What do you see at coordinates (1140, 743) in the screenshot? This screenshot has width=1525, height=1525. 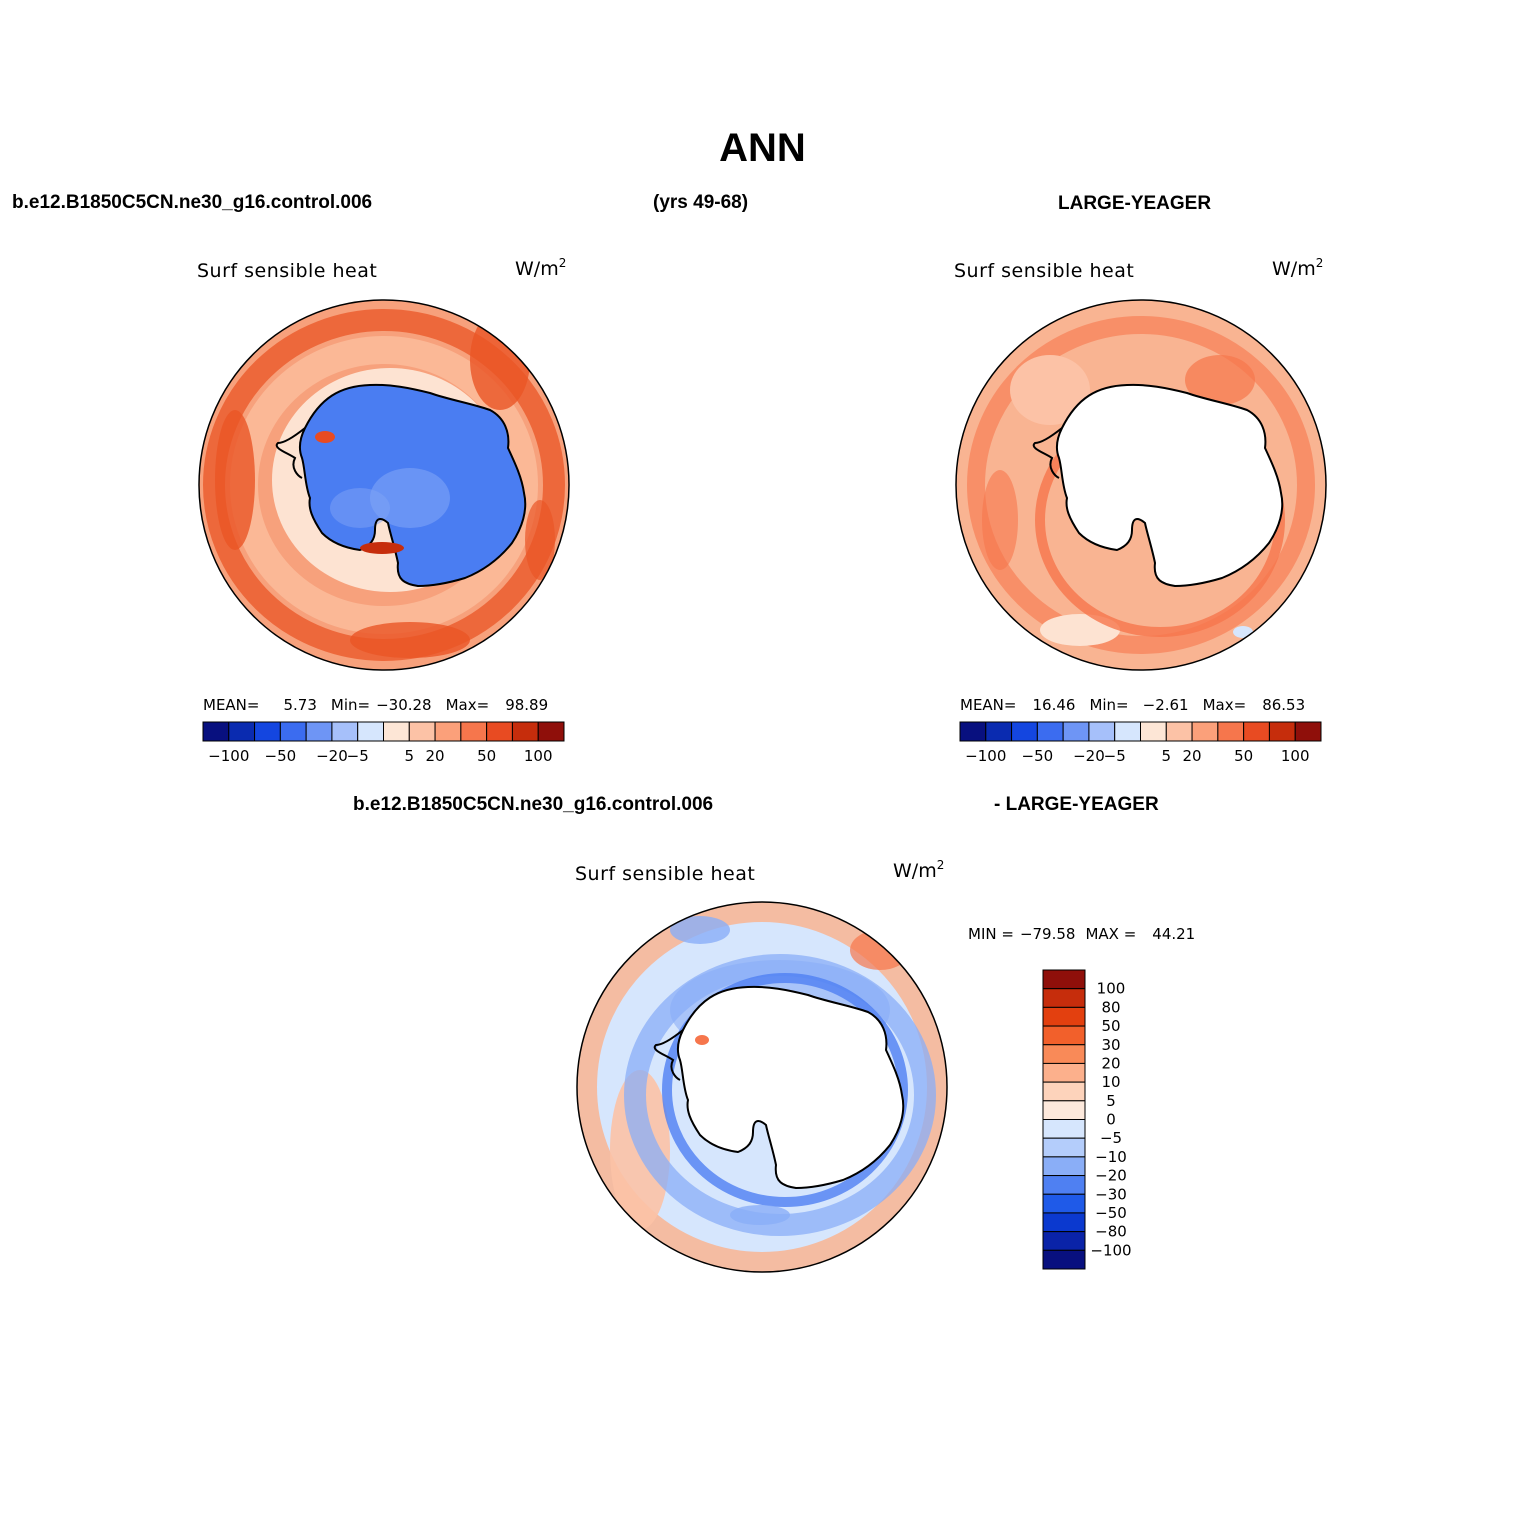 I see `colorbar-obs: −100 −50 −20−5 5 20 50 100` at bounding box center [1140, 743].